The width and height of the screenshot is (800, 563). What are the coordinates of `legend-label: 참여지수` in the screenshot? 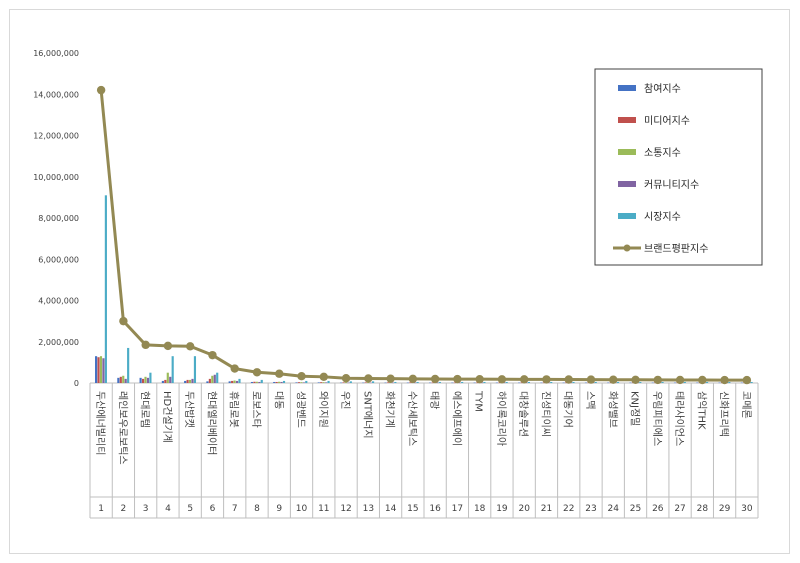 It's located at (662, 89).